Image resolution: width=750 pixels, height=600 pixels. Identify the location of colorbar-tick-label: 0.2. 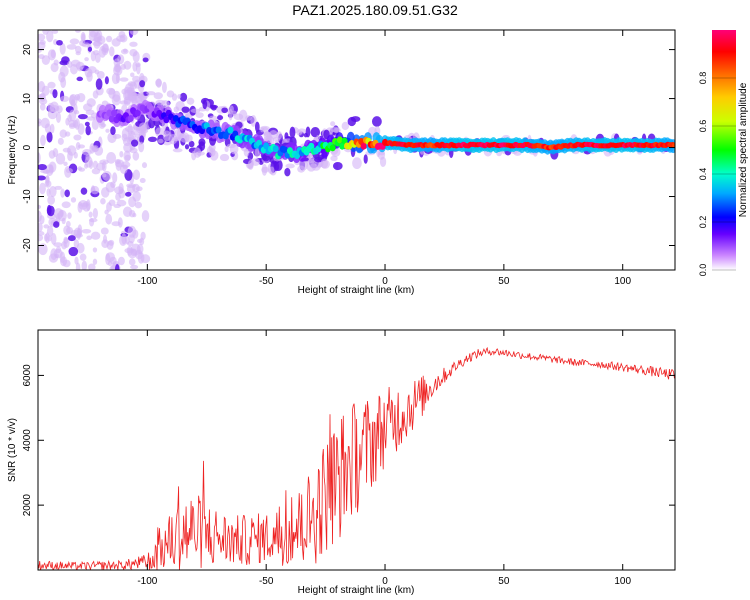
(703, 222).